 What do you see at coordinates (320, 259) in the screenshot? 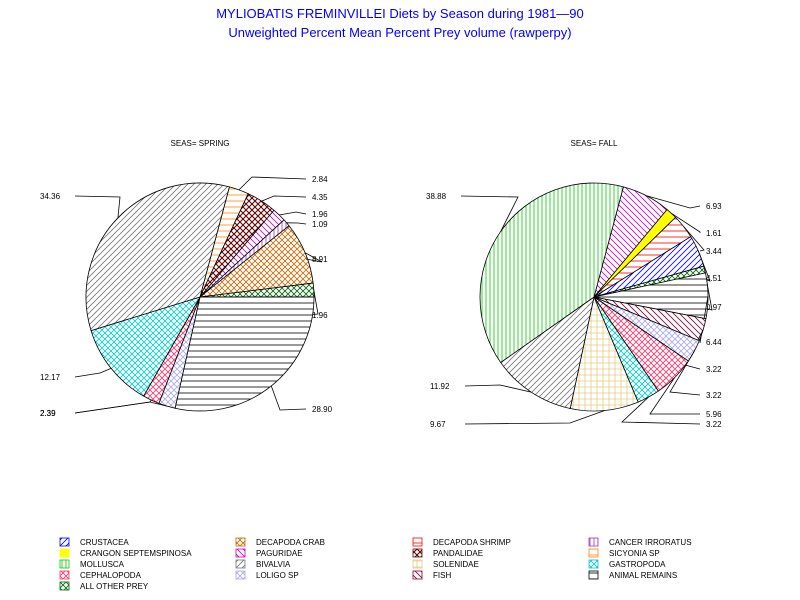
I see `slice-value-label: 8.91` at bounding box center [320, 259].